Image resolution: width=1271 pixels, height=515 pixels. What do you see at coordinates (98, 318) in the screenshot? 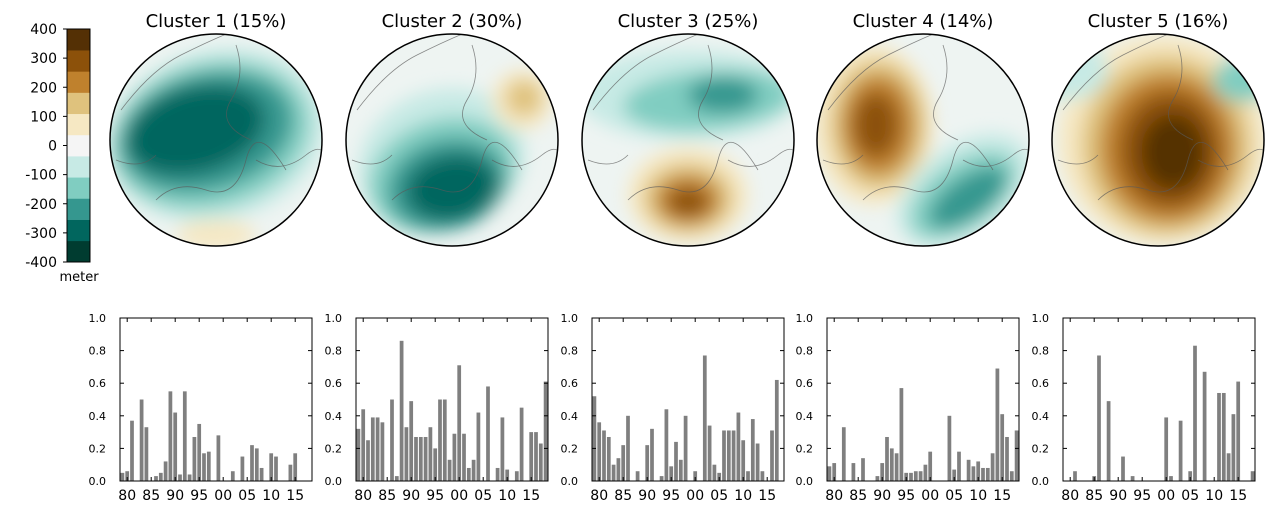
I see `y-tick-label: 1.0` at bounding box center [98, 318].